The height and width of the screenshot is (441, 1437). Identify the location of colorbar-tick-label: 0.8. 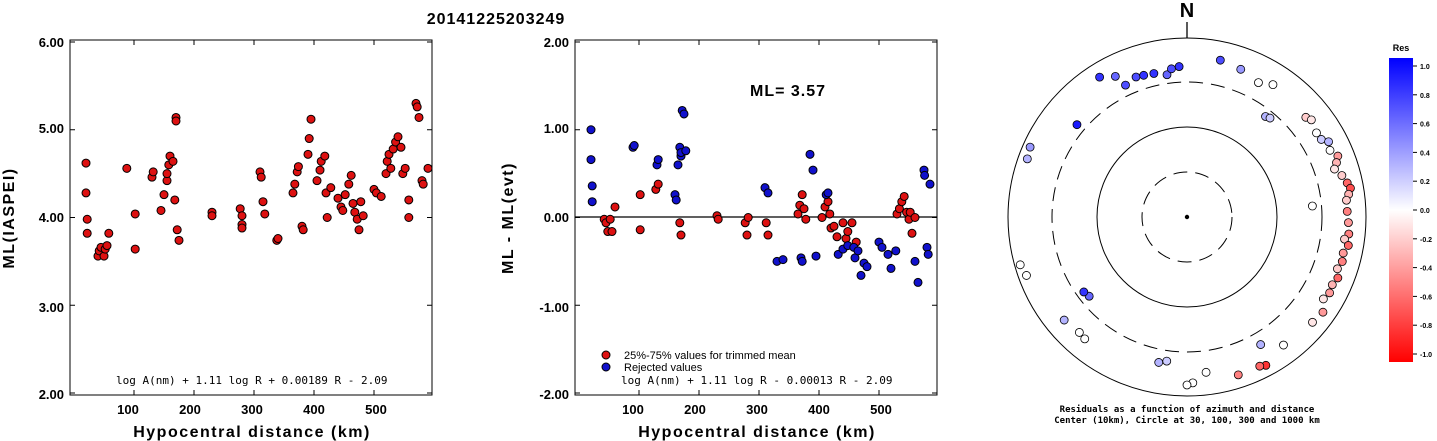
(1425, 96).